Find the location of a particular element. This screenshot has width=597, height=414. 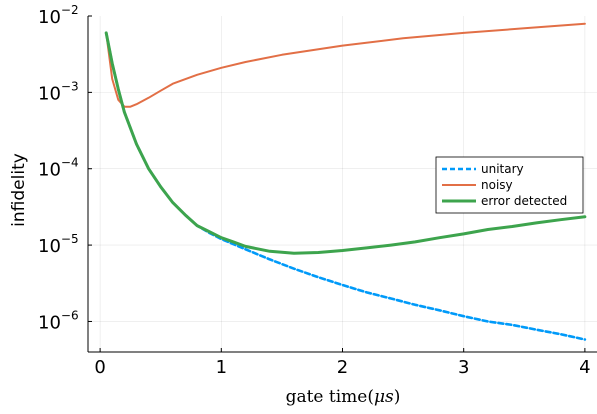

y-tick-label: 10⁻⁵ is located at coordinates (58, 244).